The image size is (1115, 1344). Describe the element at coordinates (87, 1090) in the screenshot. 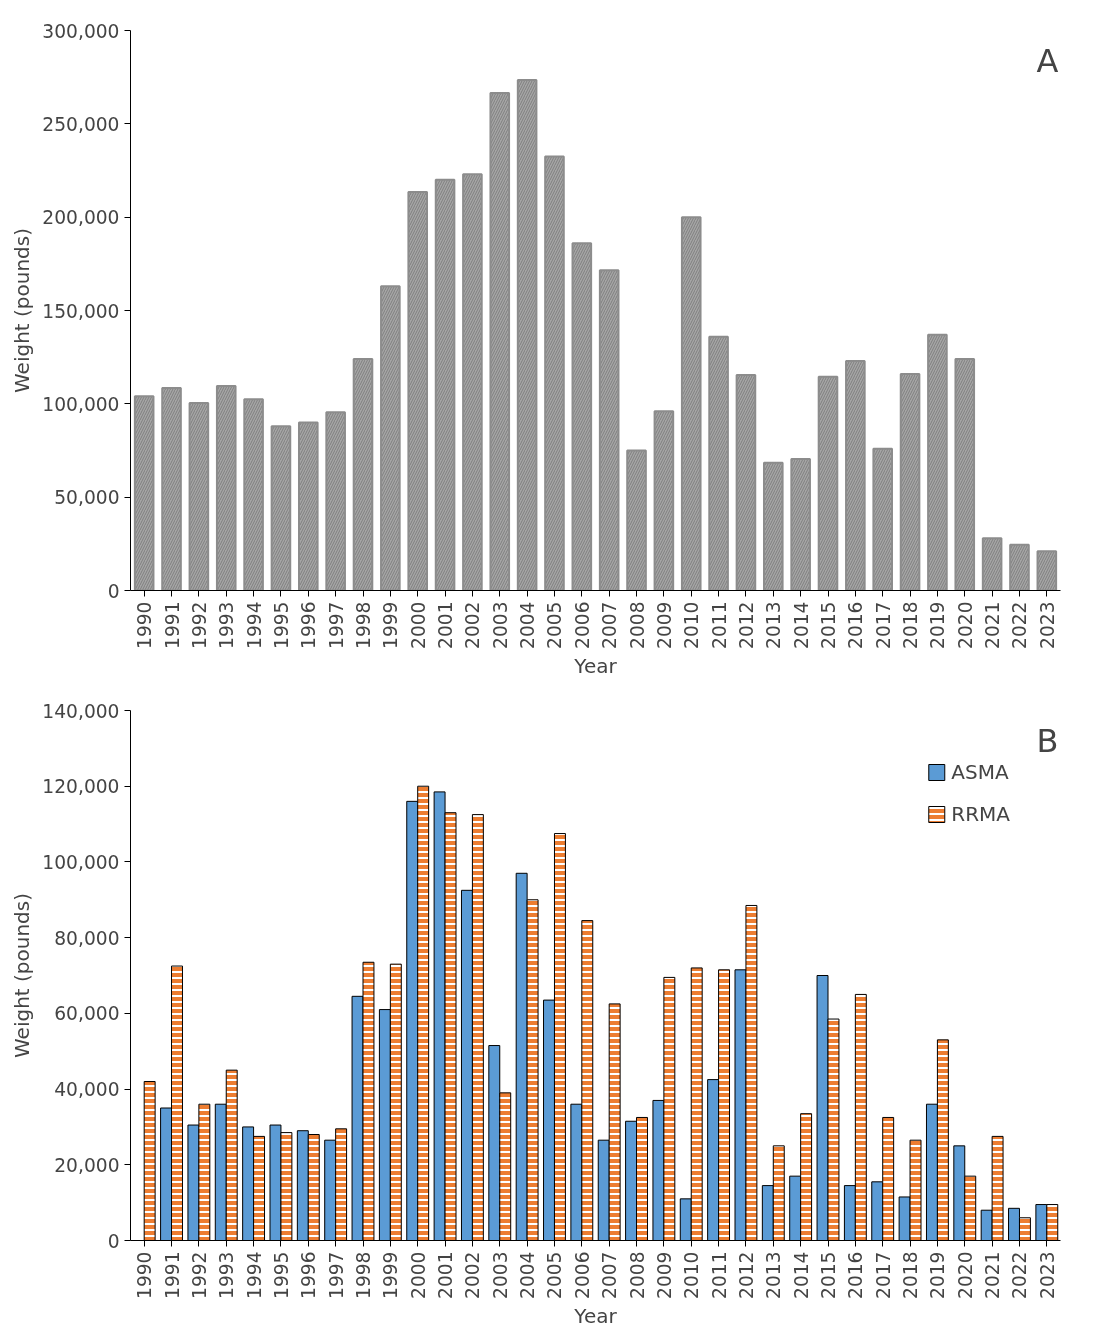

I see `y-tick-label: 40,000` at that location.